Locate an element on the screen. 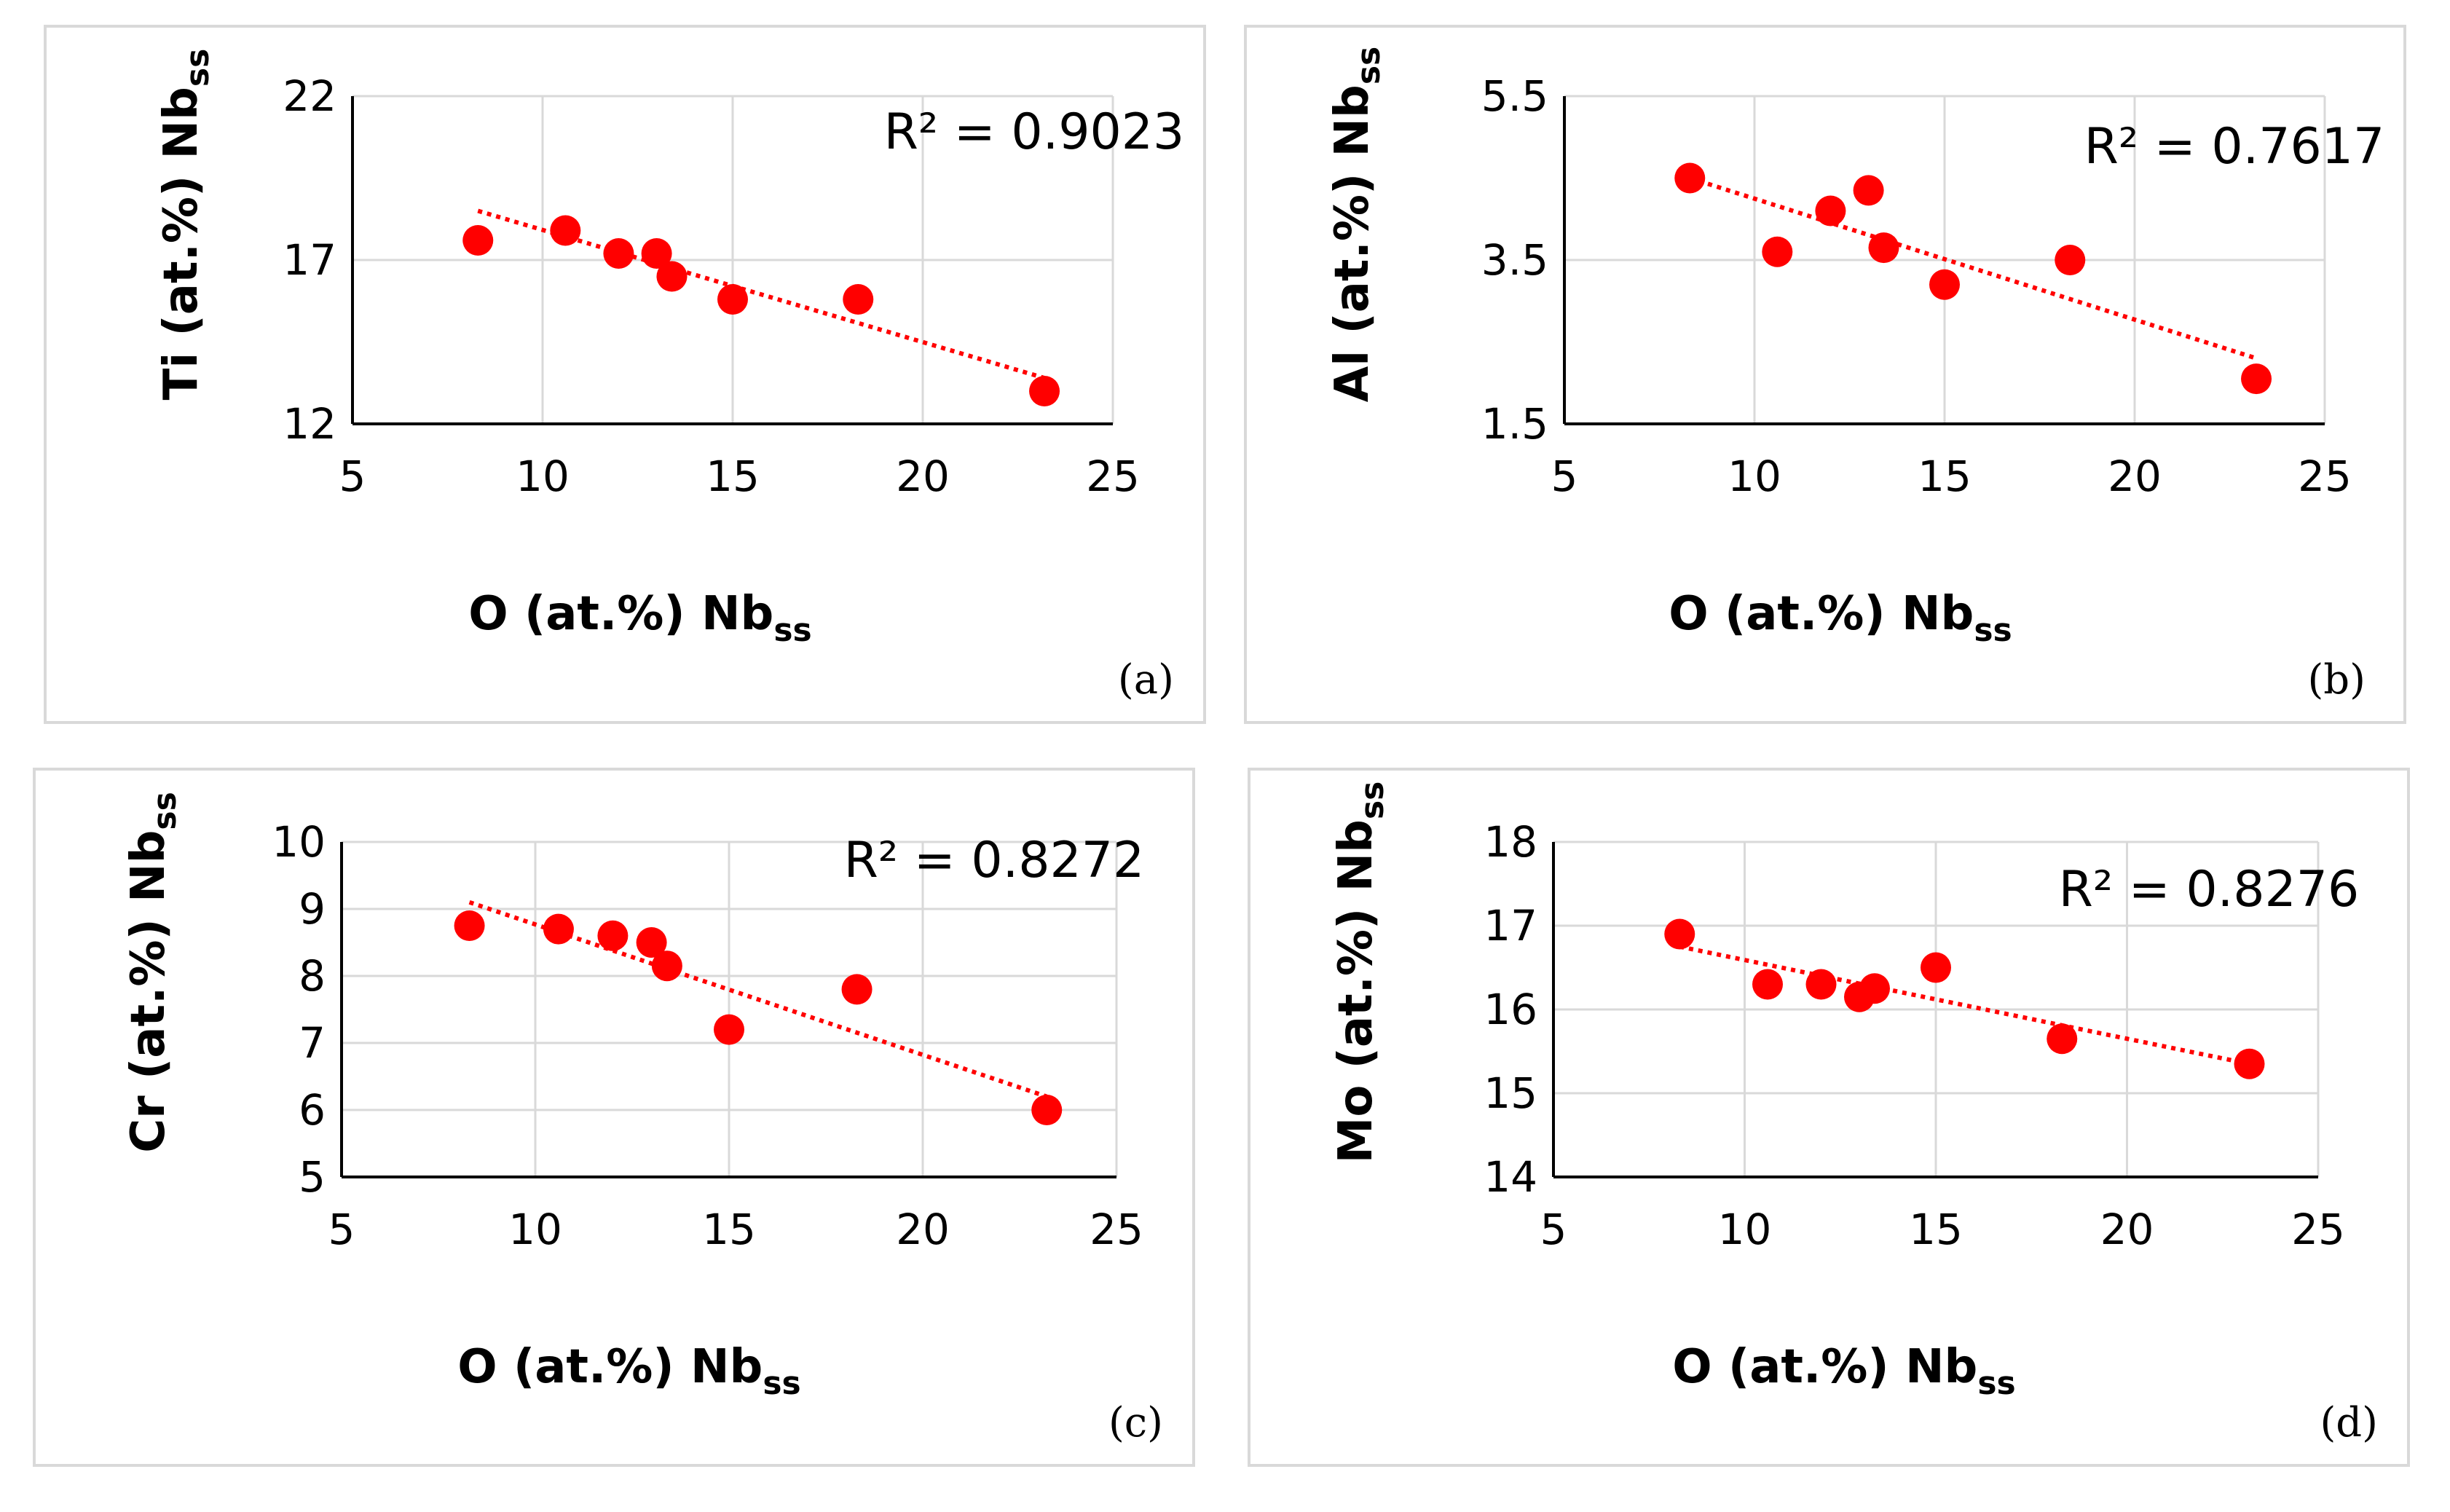 The width and height of the screenshot is (2450, 1512). panel-label: (d) is located at coordinates (2349, 1422).